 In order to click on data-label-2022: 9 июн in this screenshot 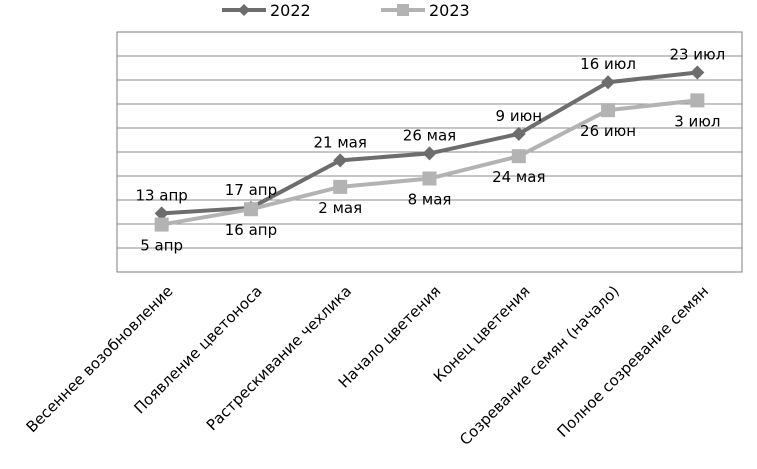, I will do `click(519, 116)`.